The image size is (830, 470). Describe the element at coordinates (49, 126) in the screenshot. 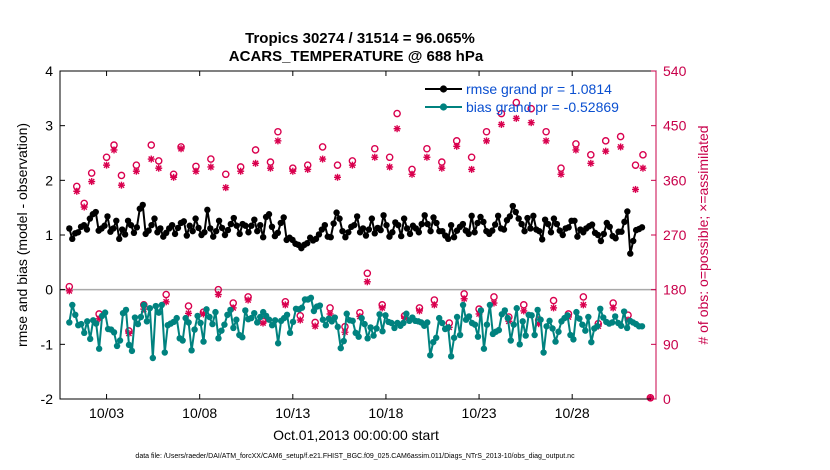

I see `y-left-tick-label: 3` at that location.